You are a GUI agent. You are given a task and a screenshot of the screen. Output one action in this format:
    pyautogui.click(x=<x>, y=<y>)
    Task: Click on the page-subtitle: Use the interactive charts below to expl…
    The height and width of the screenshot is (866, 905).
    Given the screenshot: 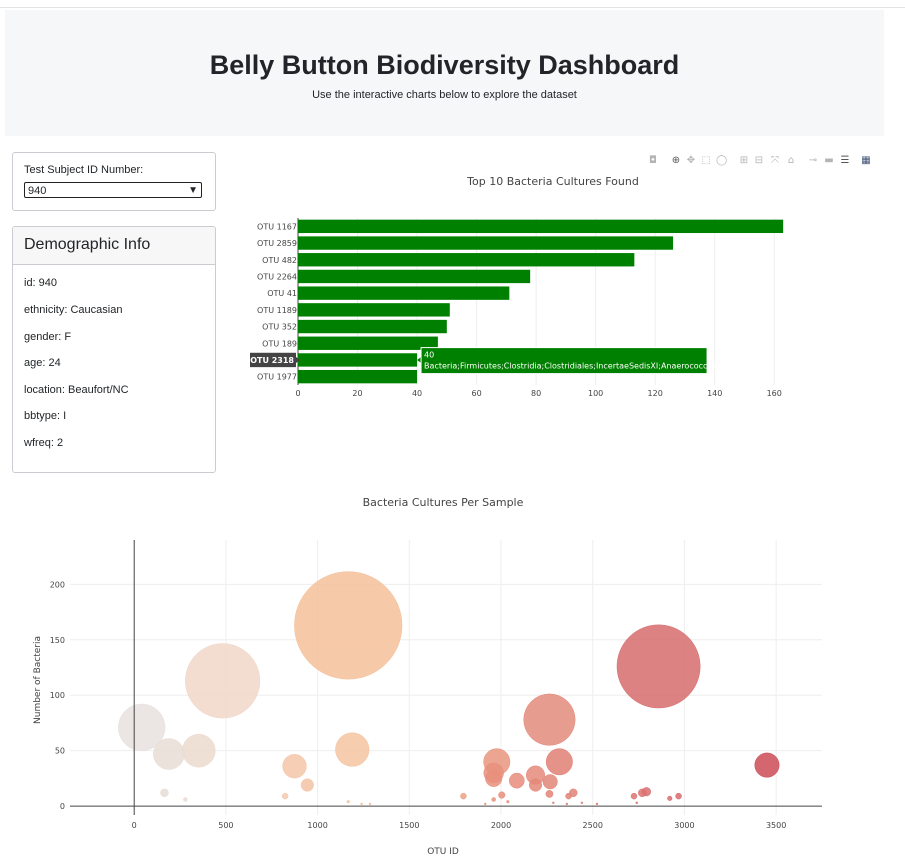 What is the action you would take?
    pyautogui.click(x=444, y=95)
    